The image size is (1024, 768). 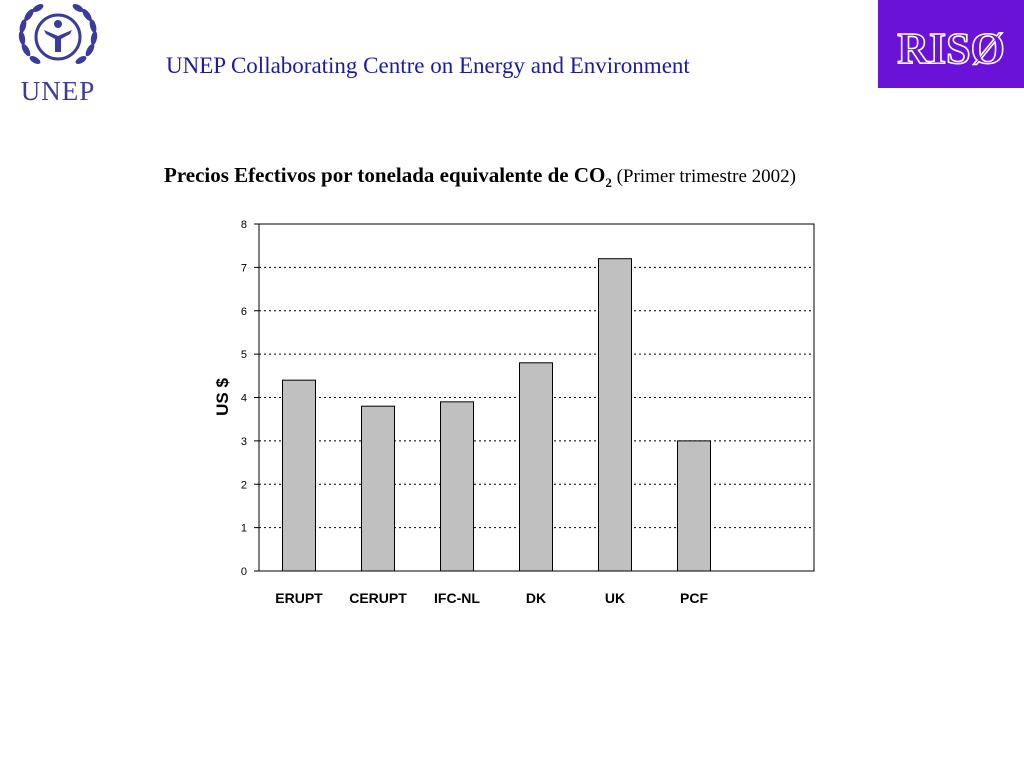 I want to click on bar-uk, so click(x=615, y=415).